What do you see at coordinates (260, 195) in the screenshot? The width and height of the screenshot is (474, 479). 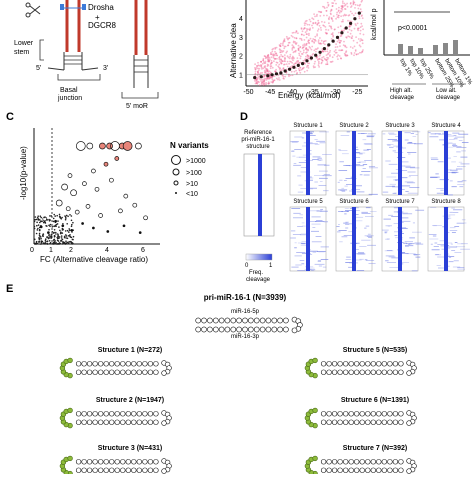 I see `reference-heatmap-band` at bounding box center [260, 195].